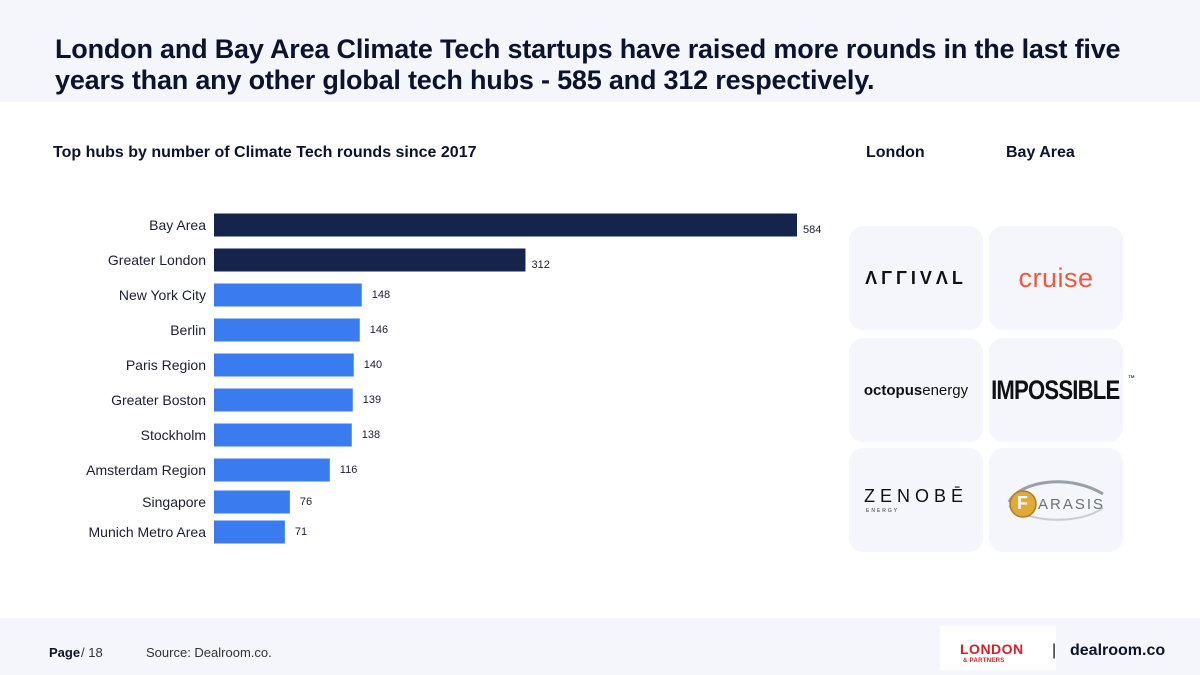  What do you see at coordinates (92, 652) in the screenshot?
I see `page-total: / 18` at bounding box center [92, 652].